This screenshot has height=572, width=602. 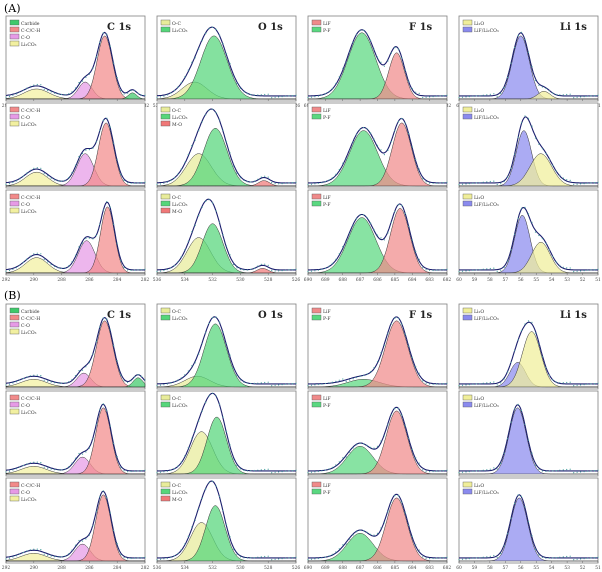 What do you see at coordinates (296, 568) in the screenshot?
I see `x-tick-label: 526` at bounding box center [296, 568].